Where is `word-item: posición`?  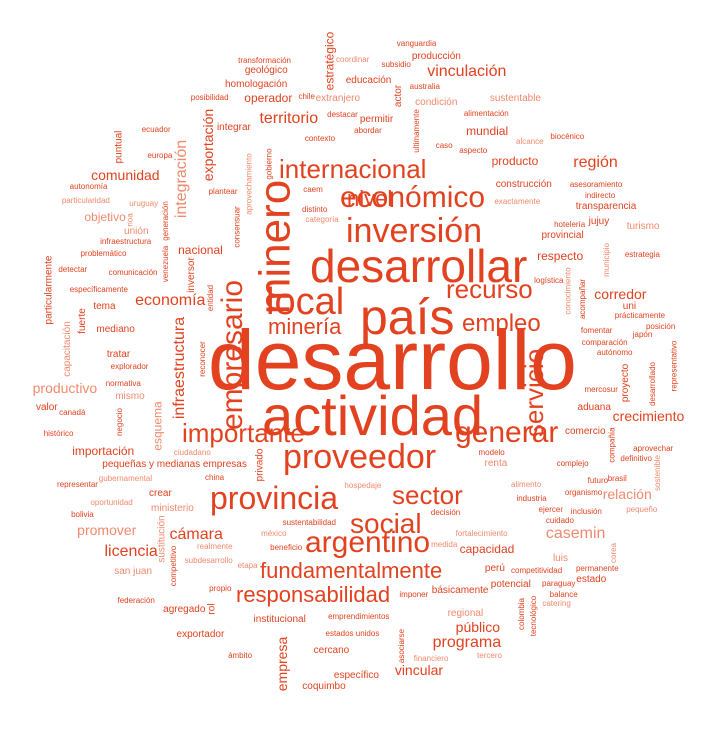
word-item: posición is located at coordinates (660, 326).